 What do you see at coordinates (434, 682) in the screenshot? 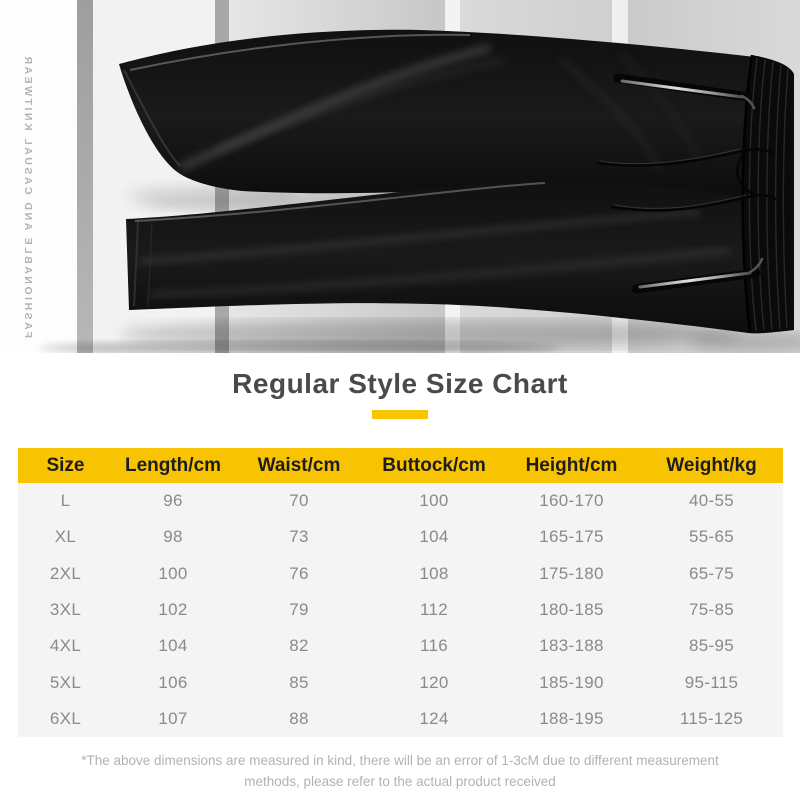
I see `table-cell: 120` at bounding box center [434, 682].